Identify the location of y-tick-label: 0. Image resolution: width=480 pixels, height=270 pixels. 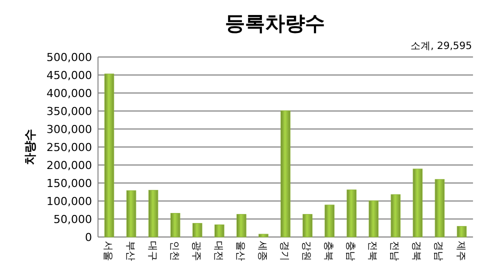
(88, 237).